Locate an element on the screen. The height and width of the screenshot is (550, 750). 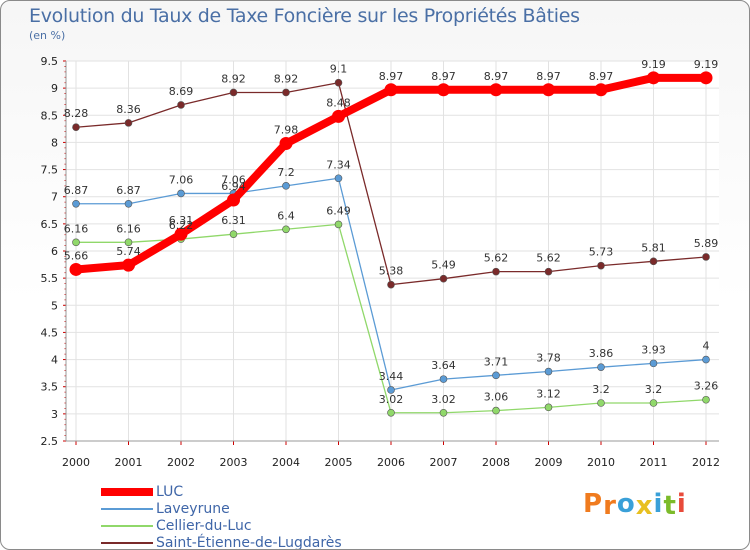
y-tick-label: 5.5 is located at coordinates (50, 278).